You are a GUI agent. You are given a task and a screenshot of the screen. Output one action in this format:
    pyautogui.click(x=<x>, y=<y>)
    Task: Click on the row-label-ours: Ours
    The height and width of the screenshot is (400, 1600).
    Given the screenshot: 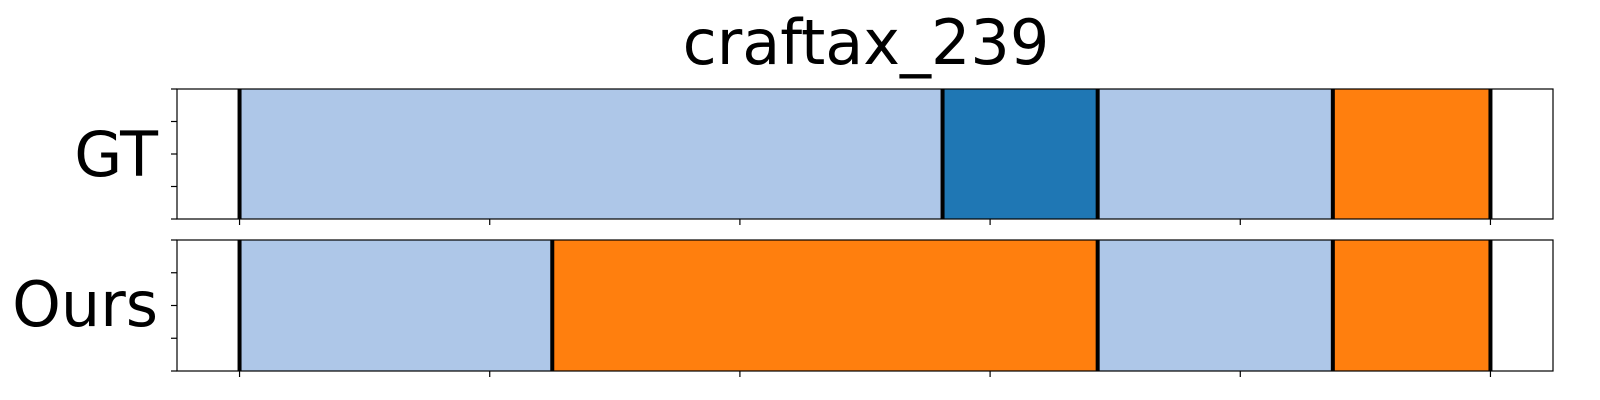 What is the action you would take?
    pyautogui.click(x=85, y=304)
    